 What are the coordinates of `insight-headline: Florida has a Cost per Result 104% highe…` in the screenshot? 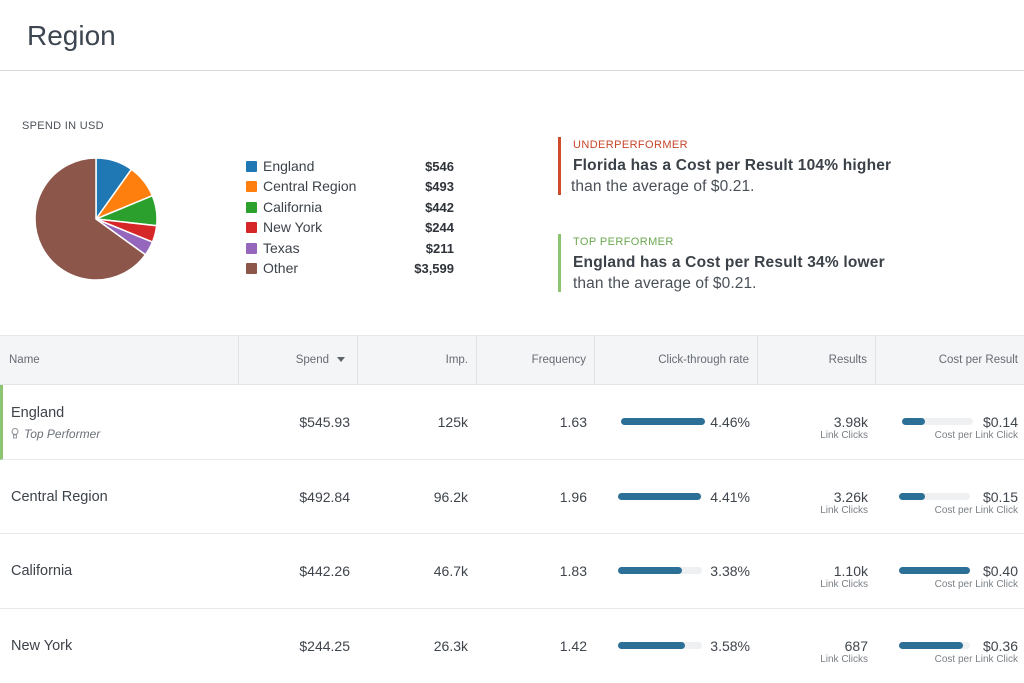 It's located at (732, 165).